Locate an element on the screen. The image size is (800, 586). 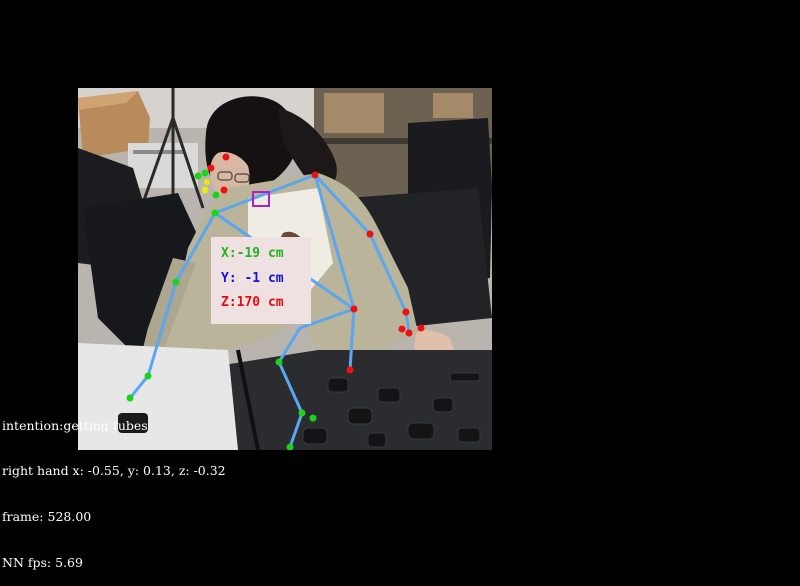
right-joints is located at coordinates (316, 263).